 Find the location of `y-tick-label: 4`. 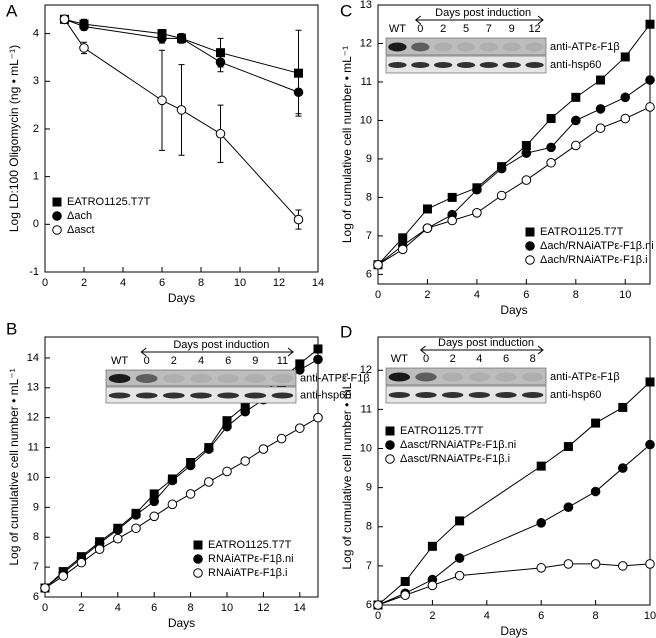

y-tick-label: 4 is located at coordinates (36, 34).